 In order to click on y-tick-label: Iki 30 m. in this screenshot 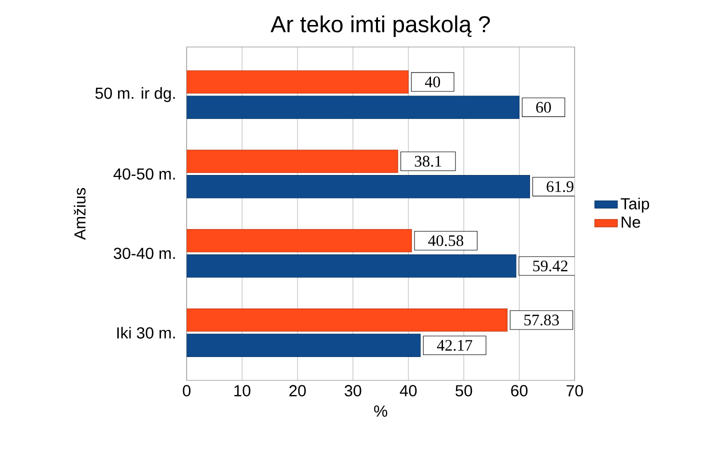, I will do `click(146, 332)`.